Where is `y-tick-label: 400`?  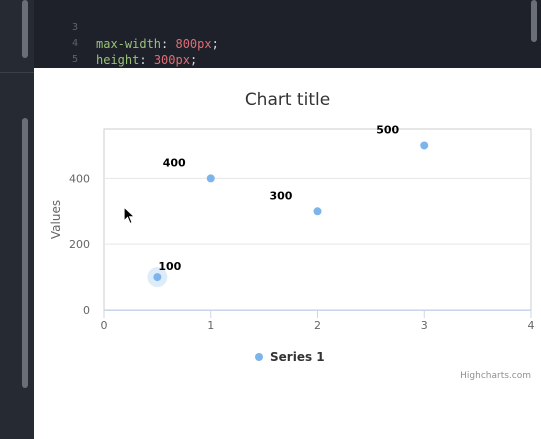
y-tick-label: 400 is located at coordinates (79, 178).